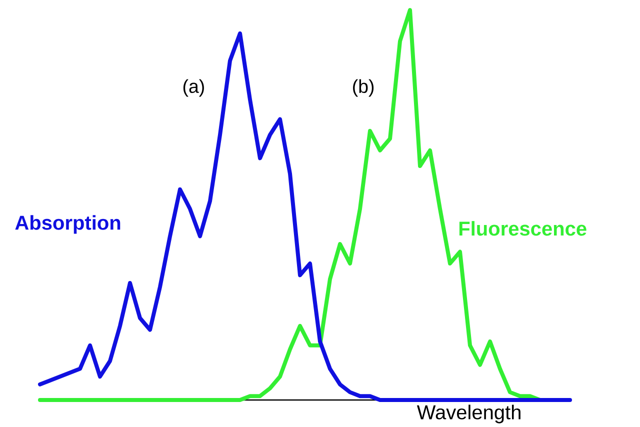 The width and height of the screenshot is (640, 427). What do you see at coordinates (67, 224) in the screenshot?
I see `text: Absorption` at bounding box center [67, 224].